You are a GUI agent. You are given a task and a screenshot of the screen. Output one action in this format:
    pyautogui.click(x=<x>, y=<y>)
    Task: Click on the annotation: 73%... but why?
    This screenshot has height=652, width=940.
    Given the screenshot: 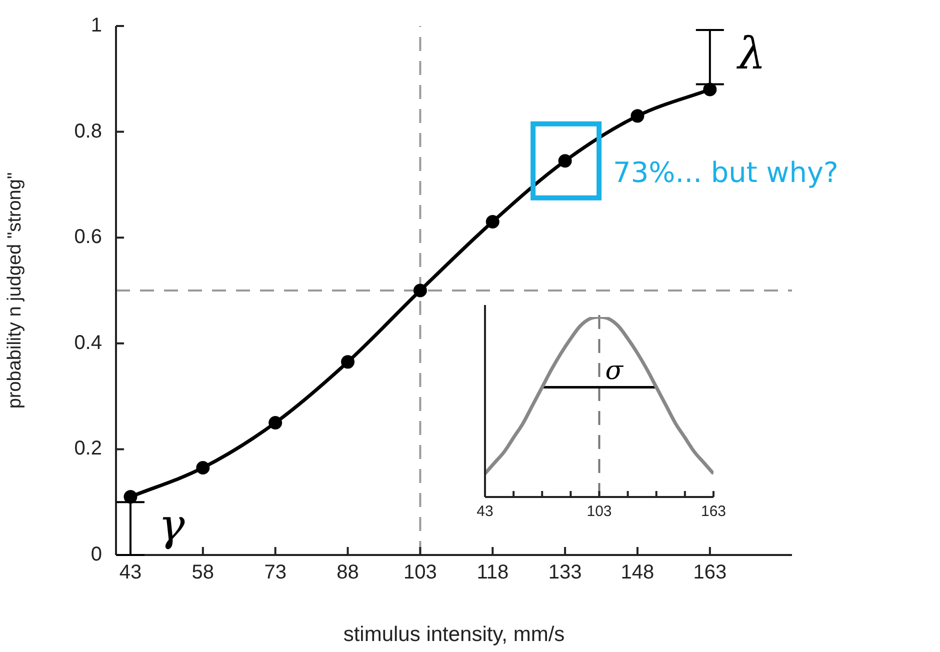 What is the action you would take?
    pyautogui.click(x=725, y=173)
    